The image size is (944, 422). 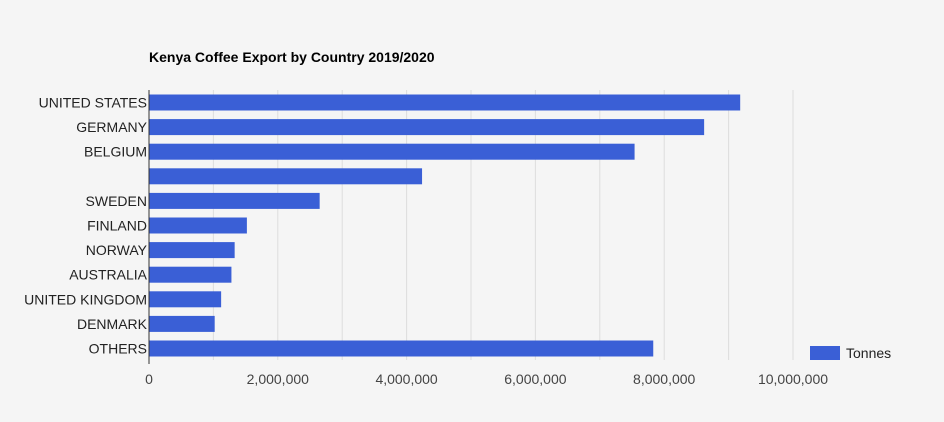 I want to click on x-tick-label: 2,000,000, so click(x=278, y=379).